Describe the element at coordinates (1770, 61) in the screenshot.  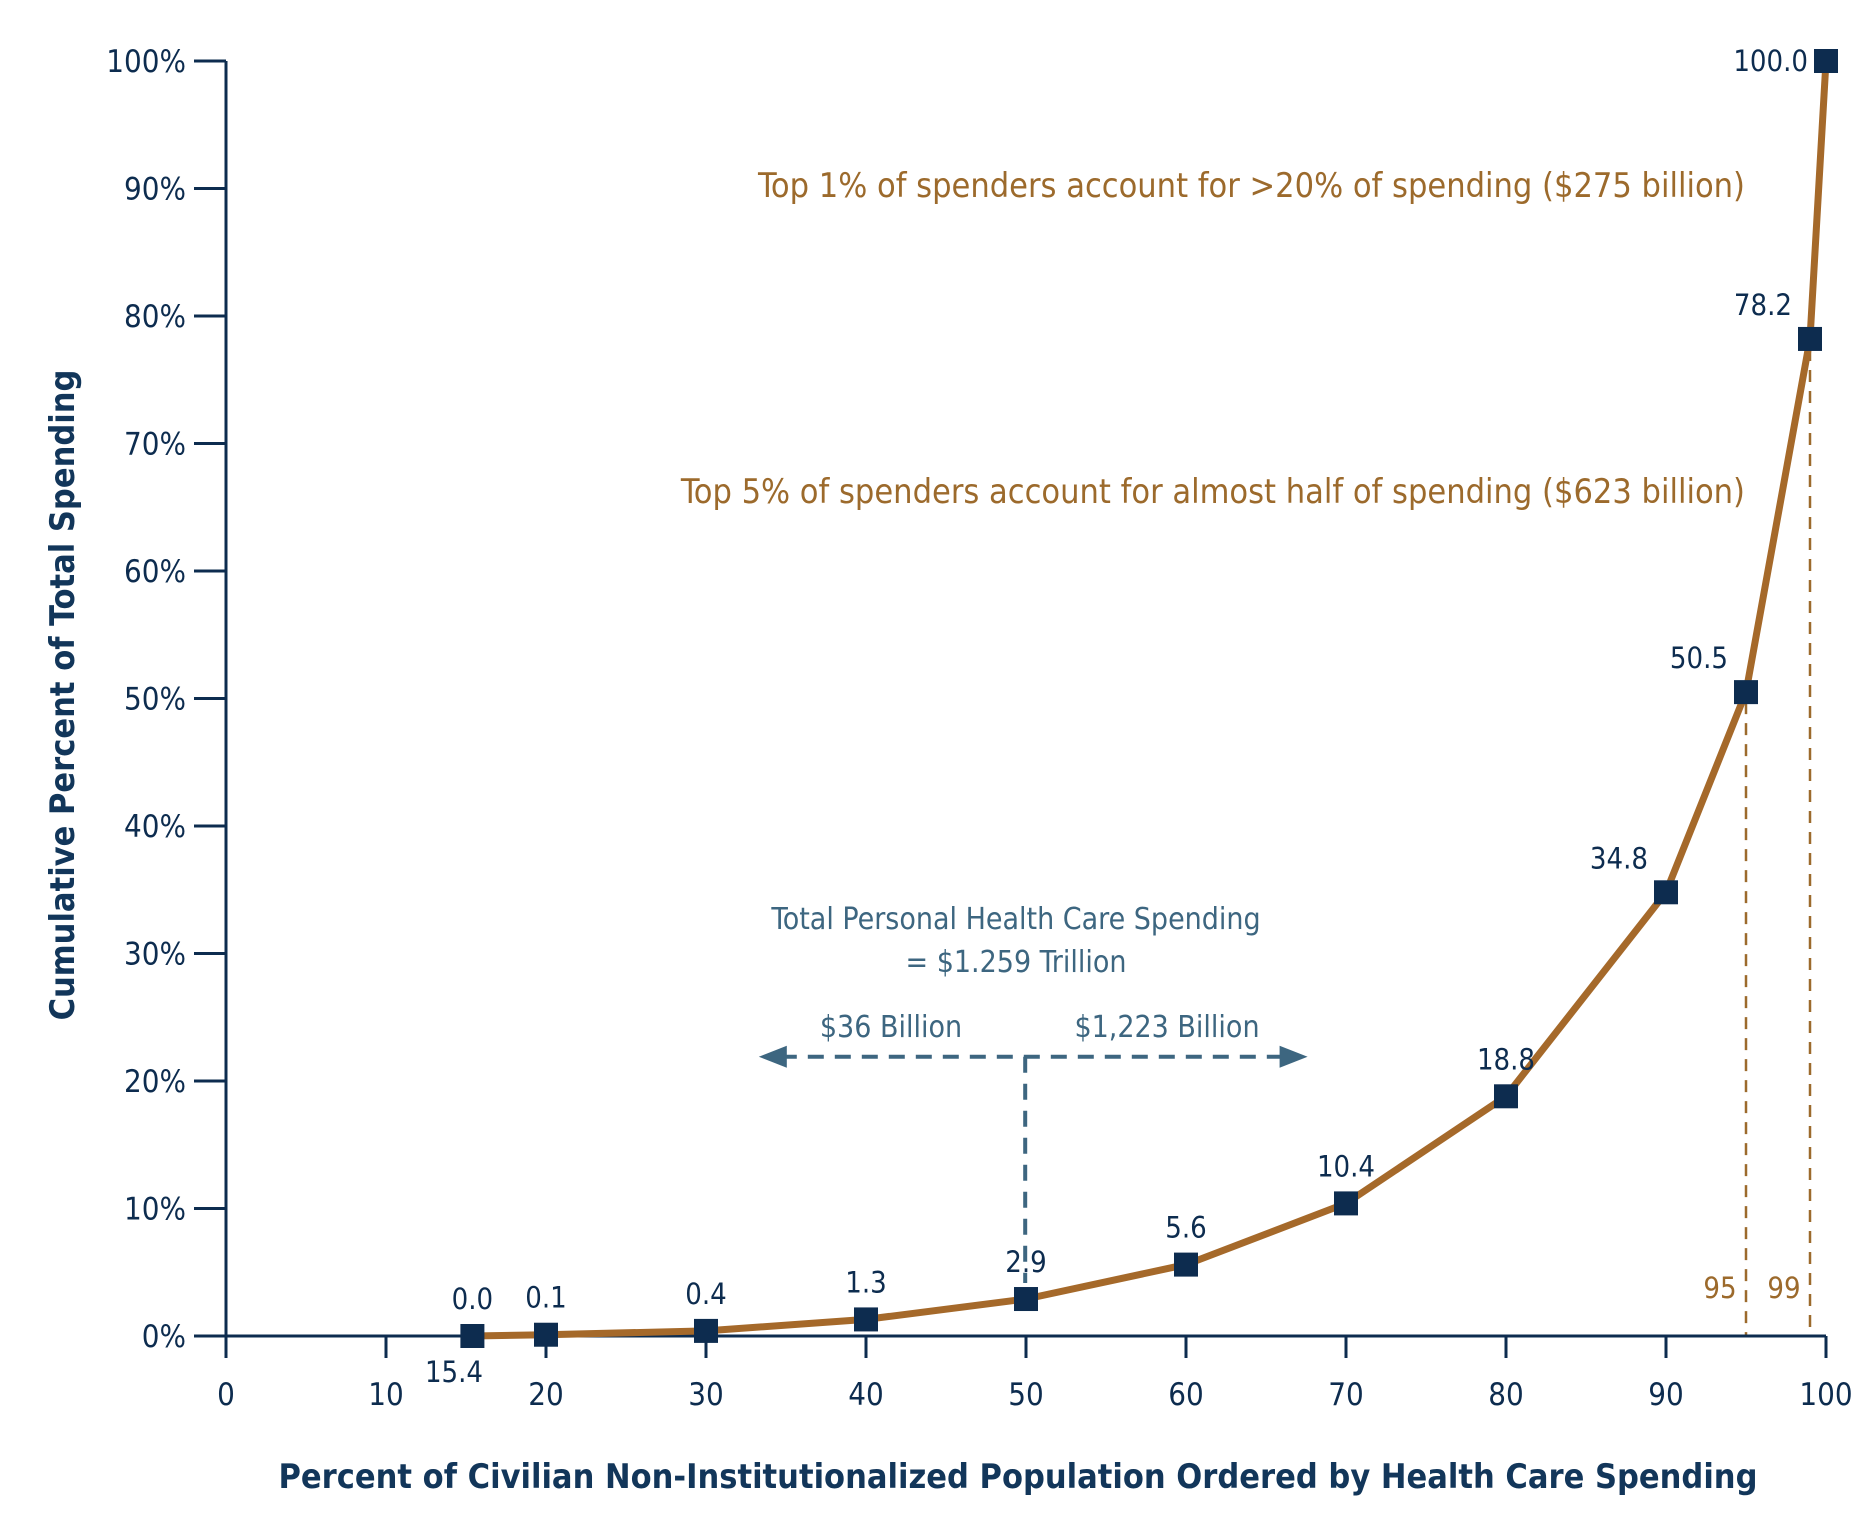
I see `data-label: 100.0` at that location.